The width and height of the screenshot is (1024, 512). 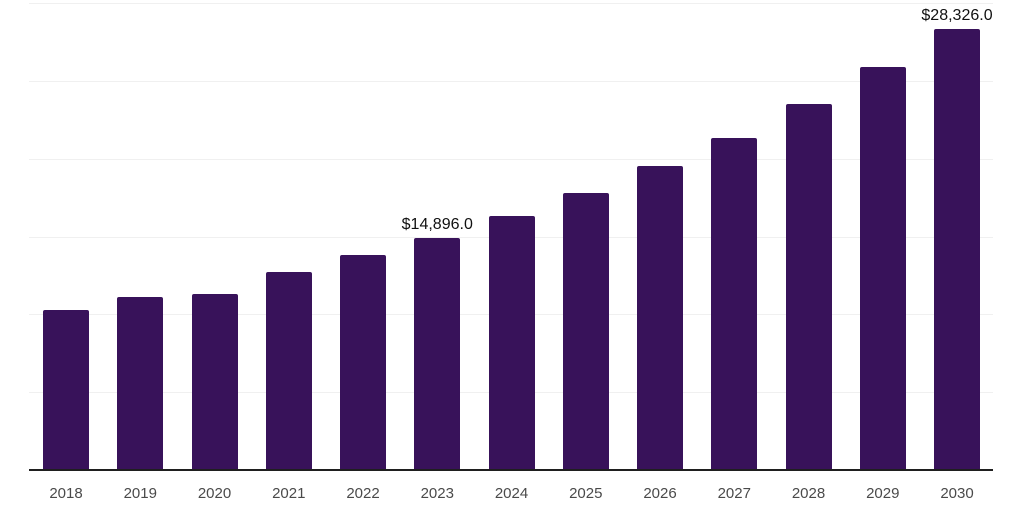 I want to click on bar-2018, so click(x=66, y=389).